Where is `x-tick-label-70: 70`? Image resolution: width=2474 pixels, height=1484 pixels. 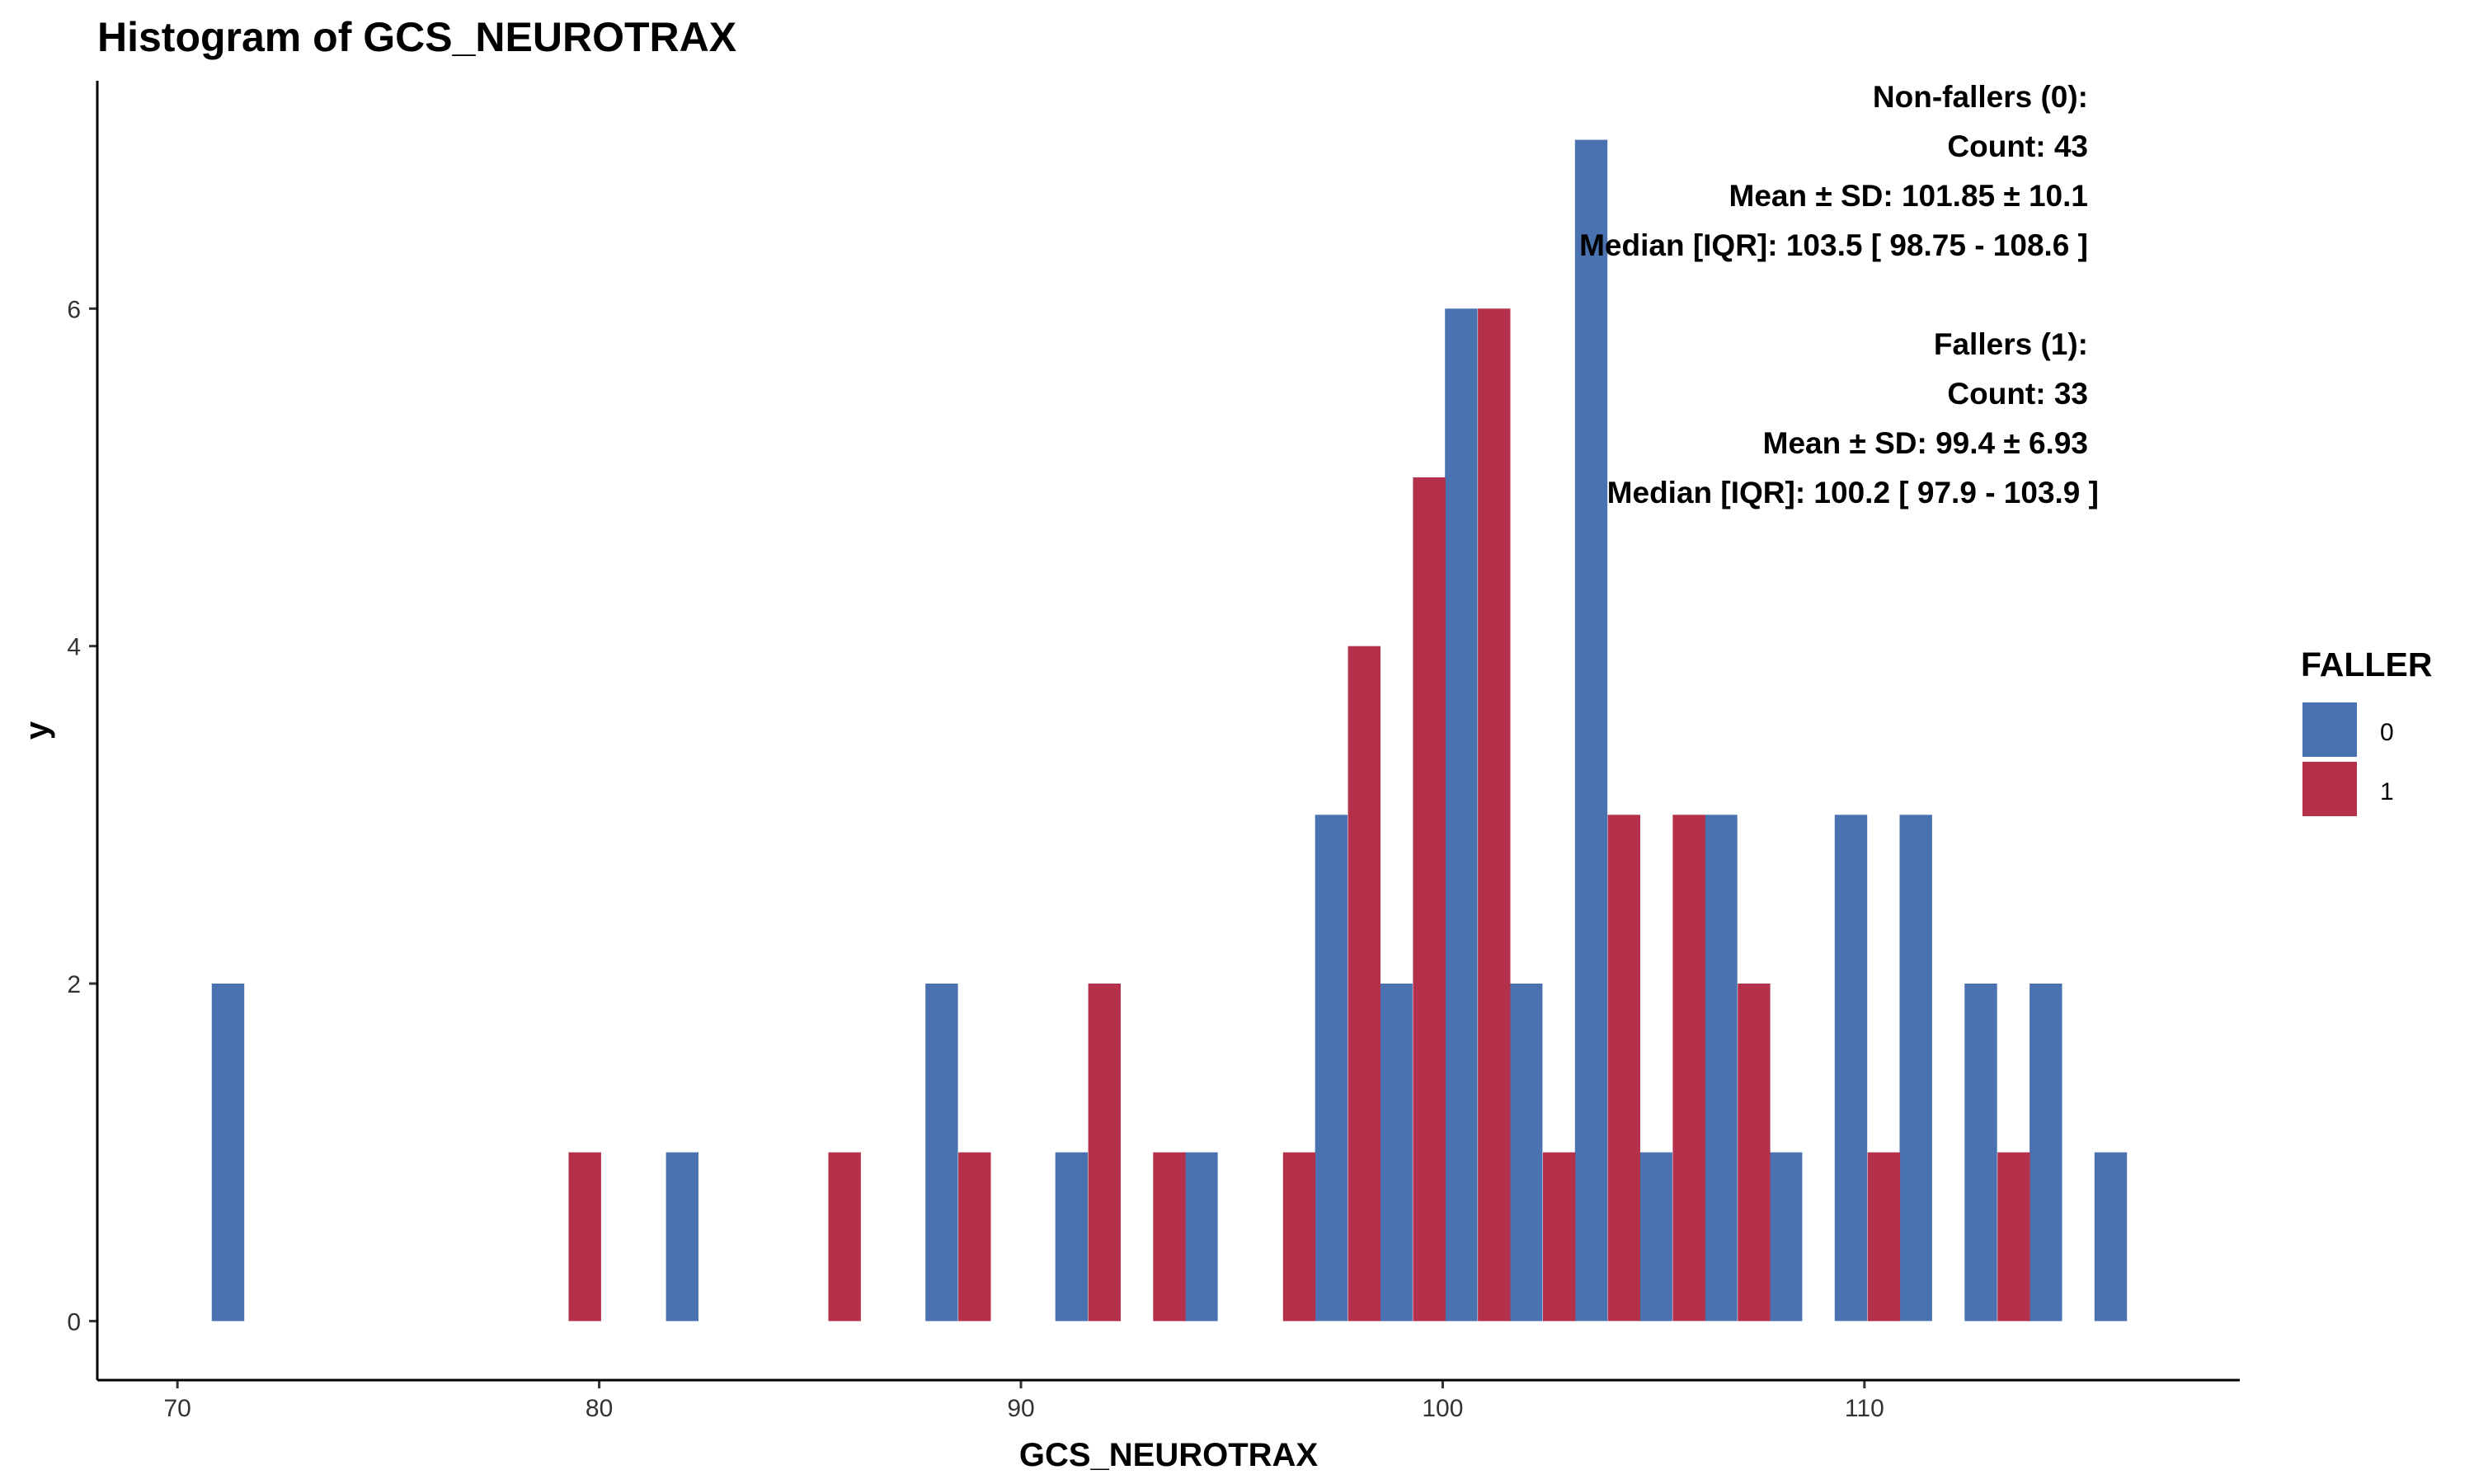
x-tick-label-70: 70 is located at coordinates (176, 1408).